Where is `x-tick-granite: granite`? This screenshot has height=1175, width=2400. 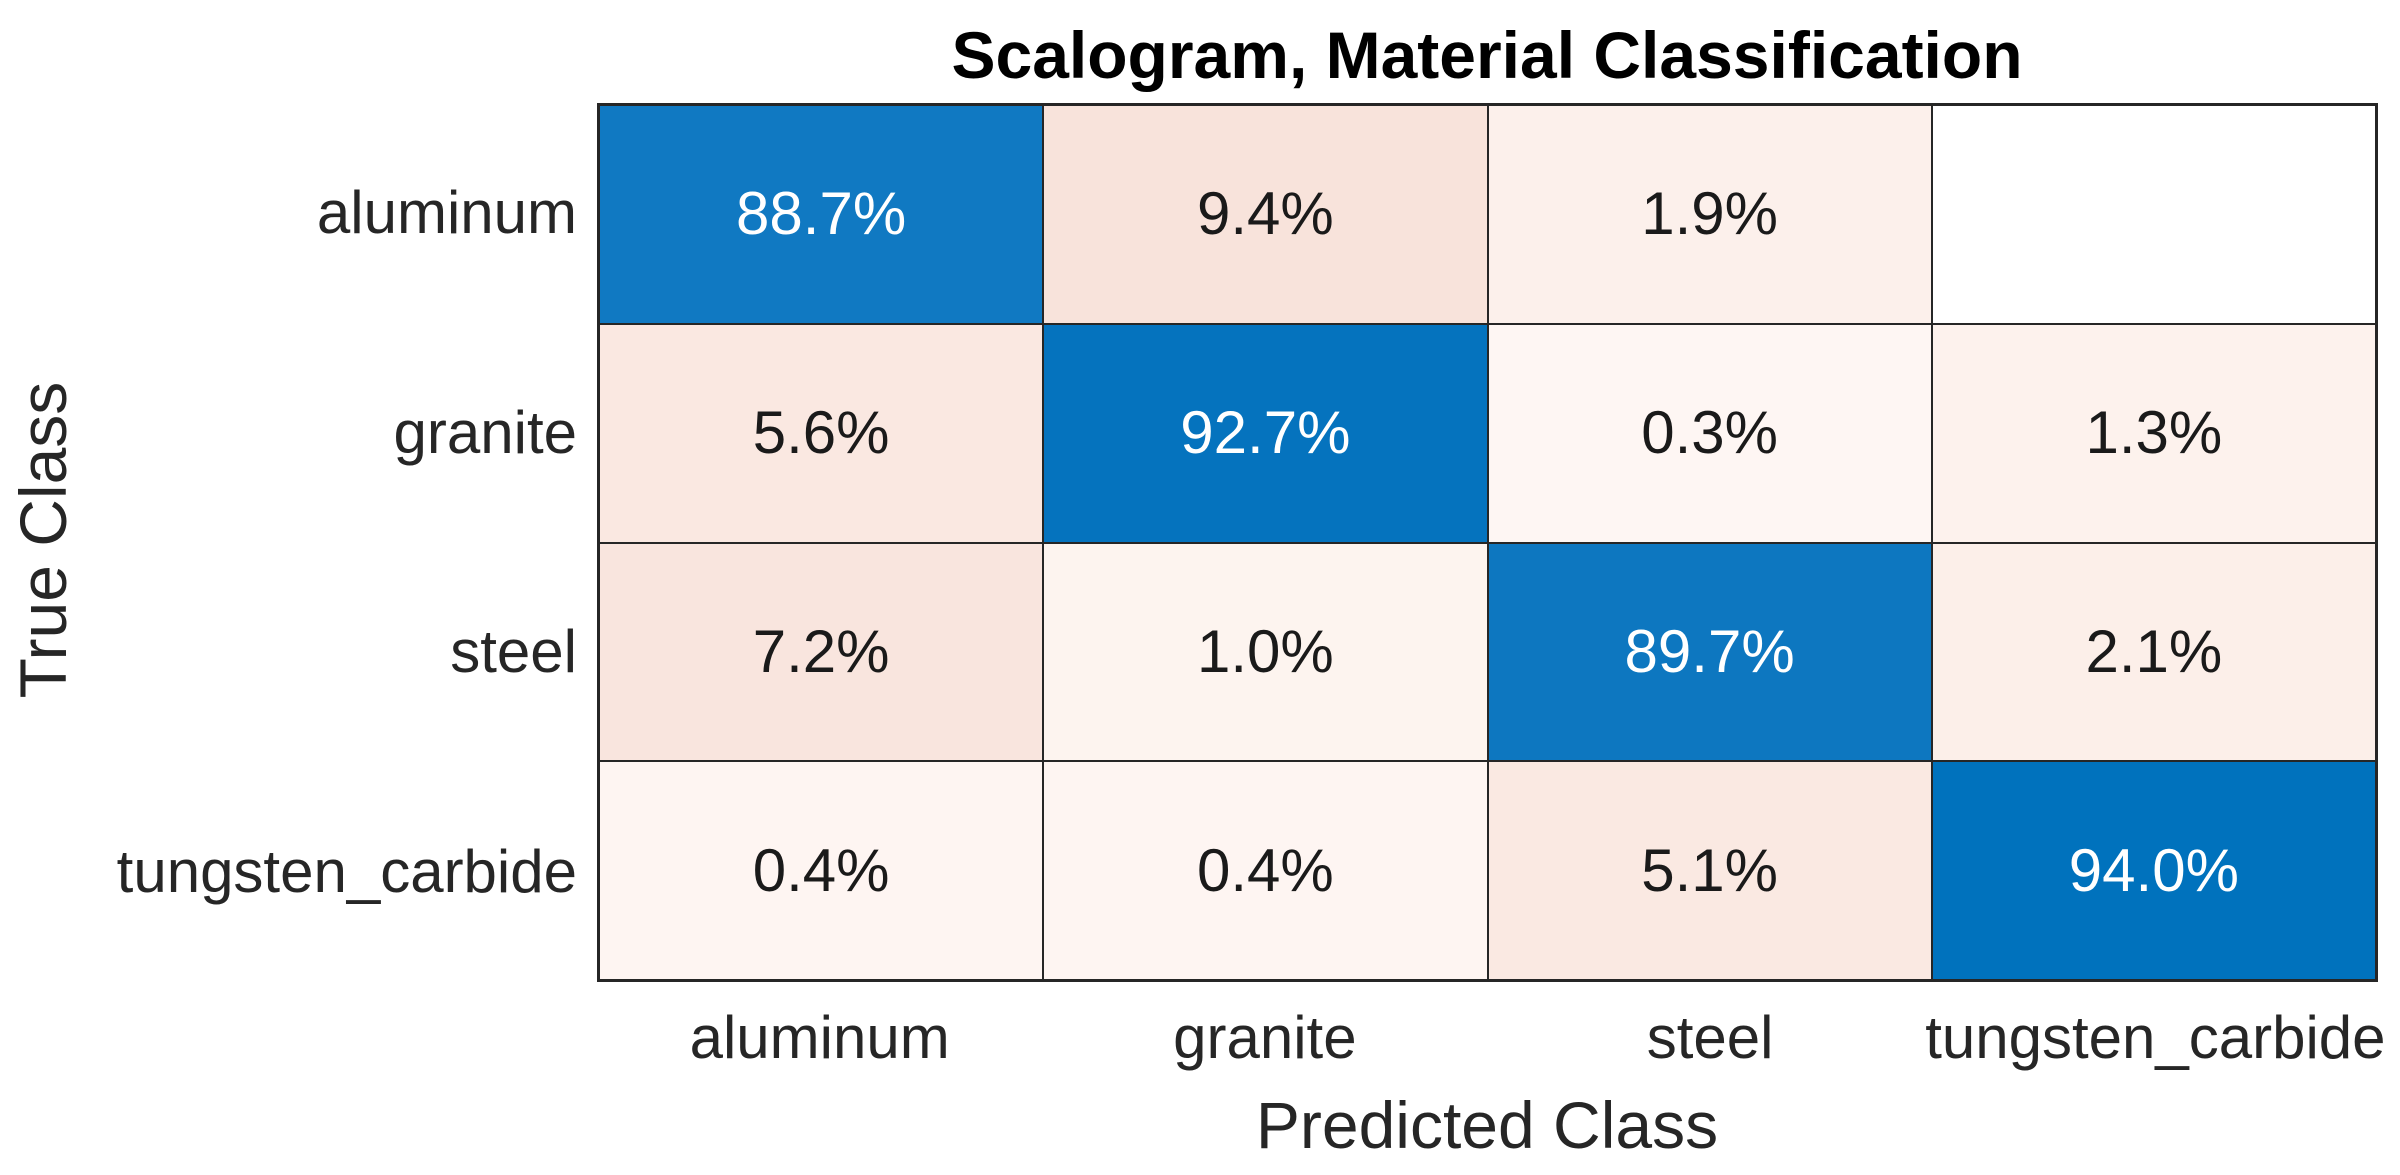
x-tick-granite: granite is located at coordinates (1265, 1037).